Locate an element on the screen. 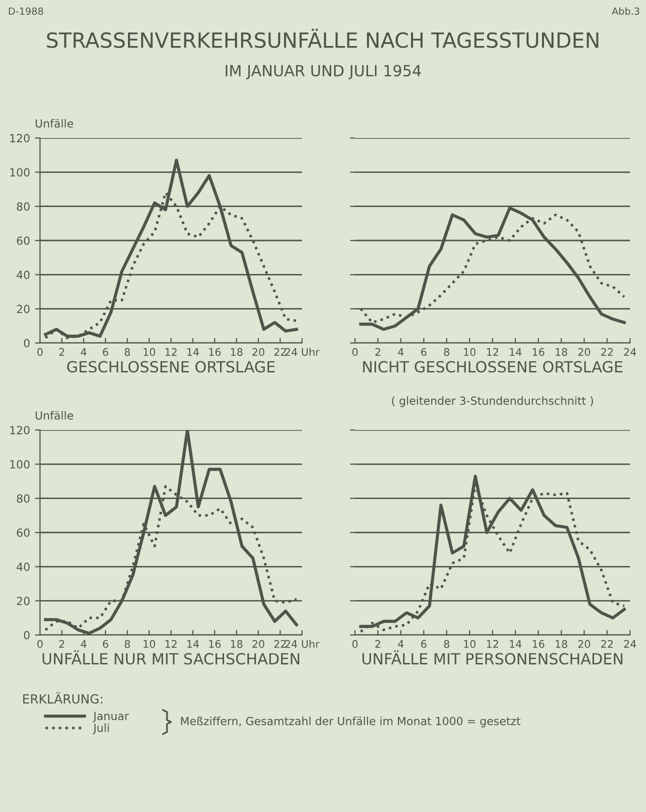  text: Meßziffern, Gesamtzahl der Unfälle im Monat 1000 = gesetzt is located at coordinates (350, 722).